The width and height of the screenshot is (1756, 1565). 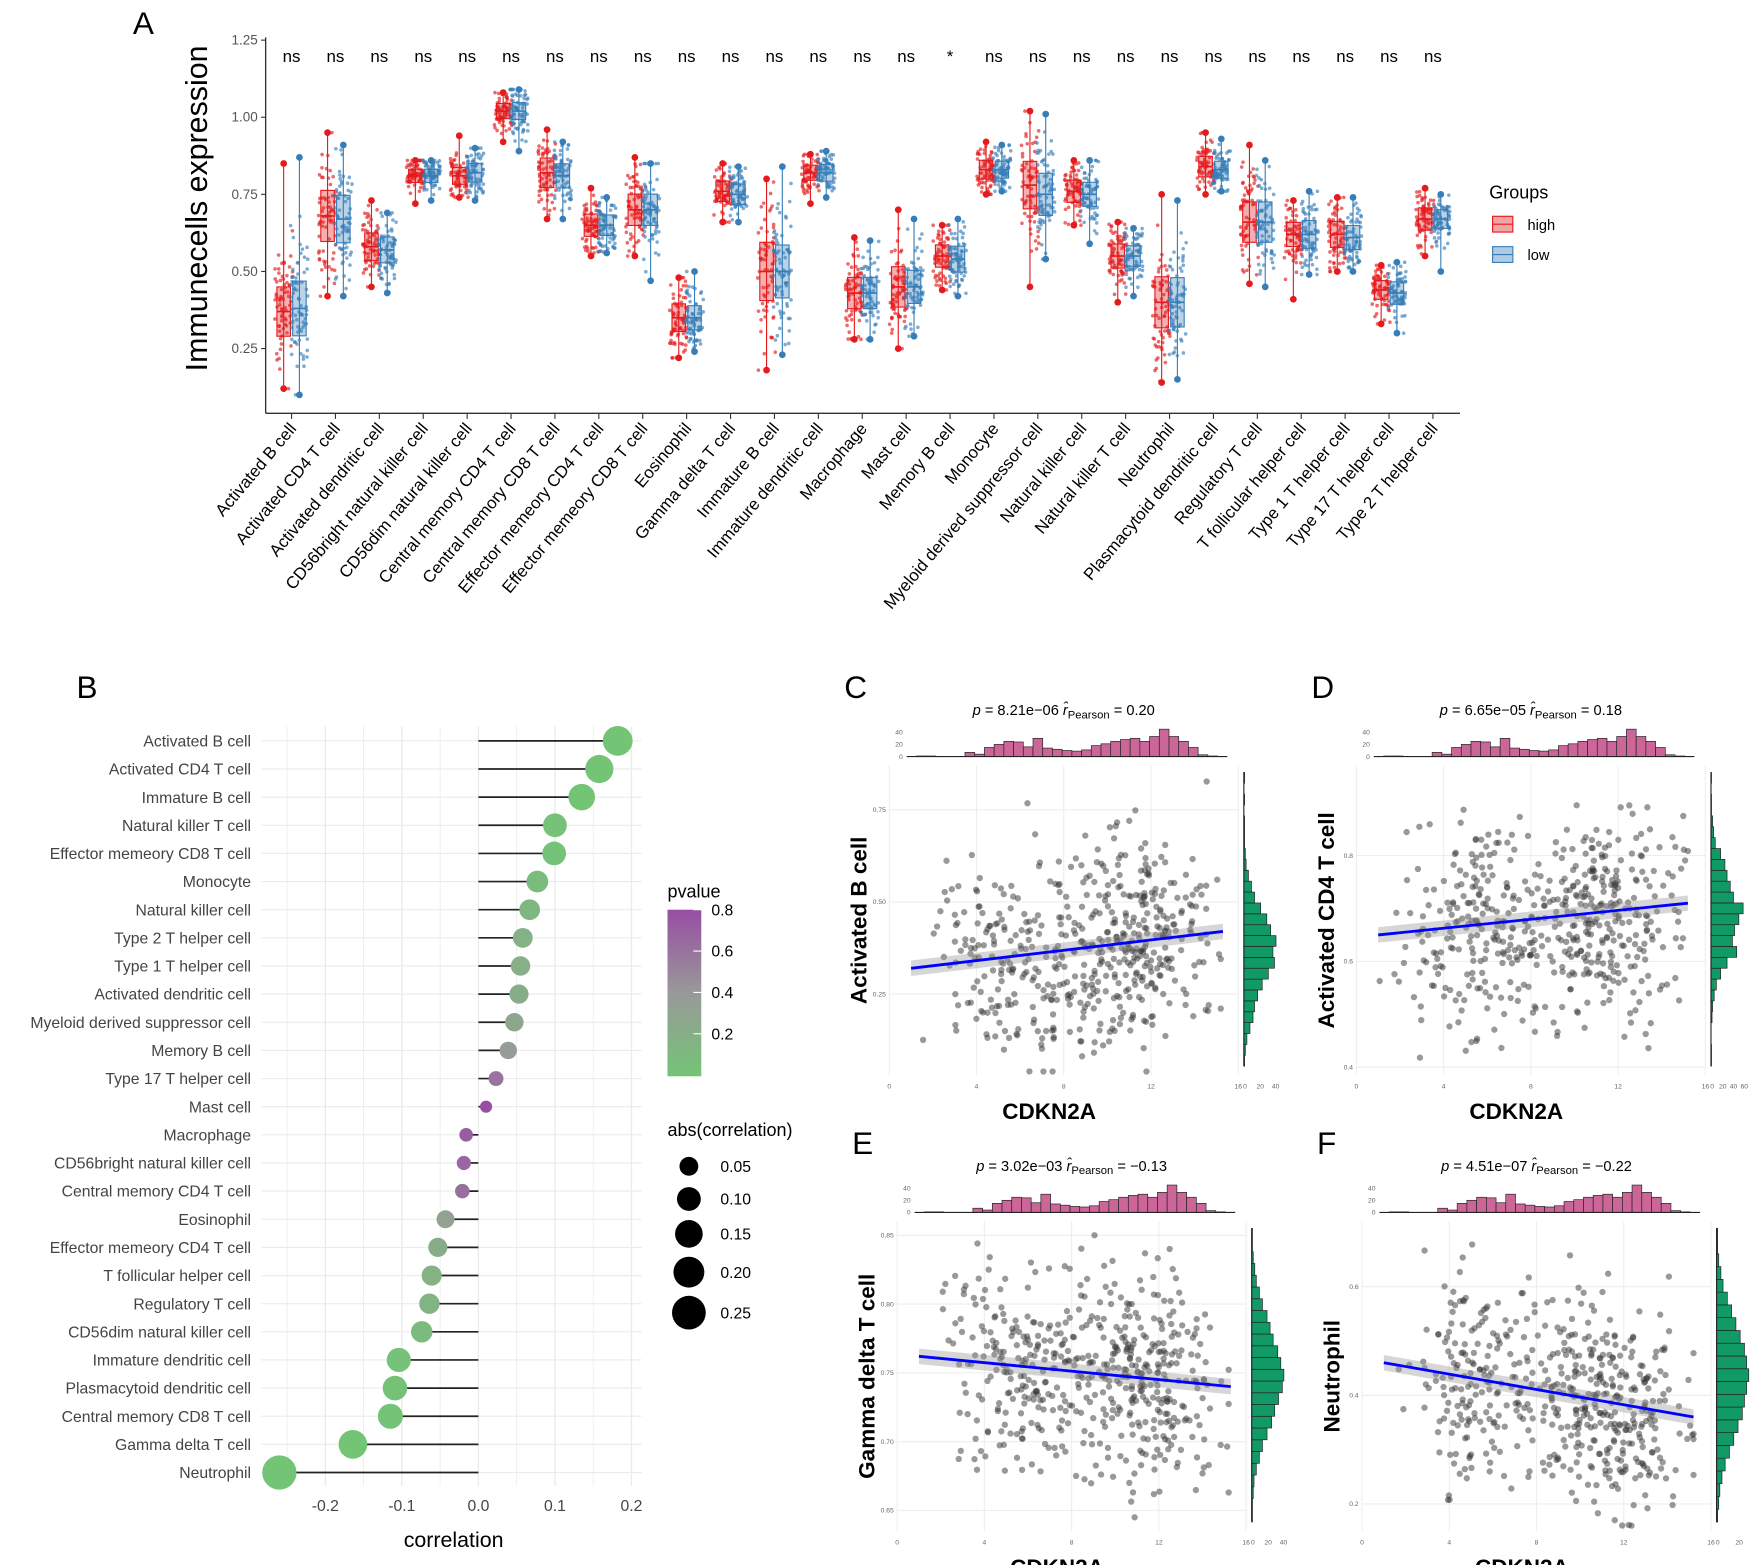 I want to click on x-tick-label: 16, so click(x=1238, y=1087).